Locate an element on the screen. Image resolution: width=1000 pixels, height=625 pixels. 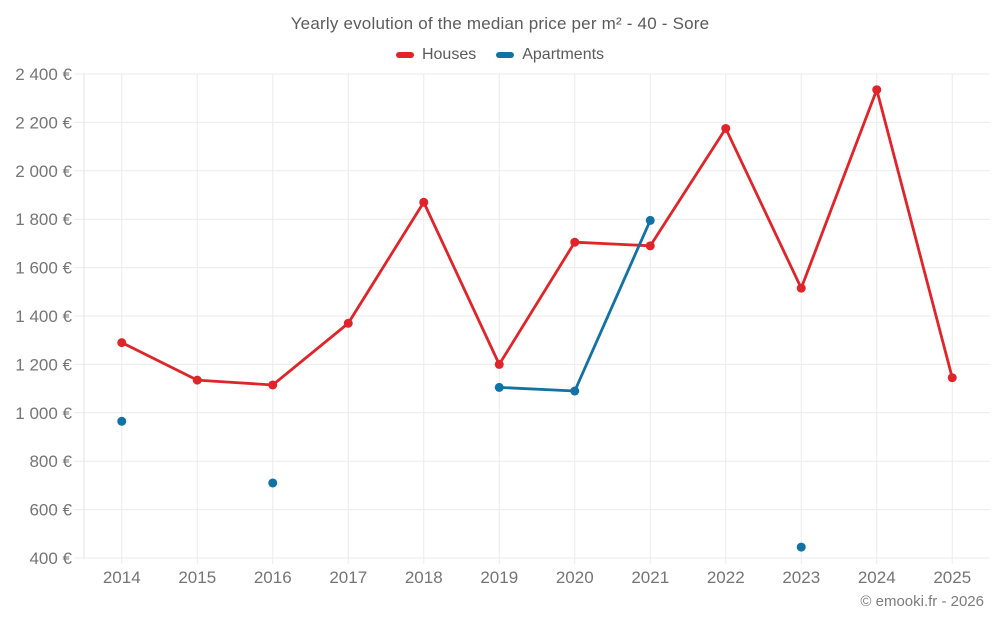
chart-legend: Houses Apartments is located at coordinates (500, 55).